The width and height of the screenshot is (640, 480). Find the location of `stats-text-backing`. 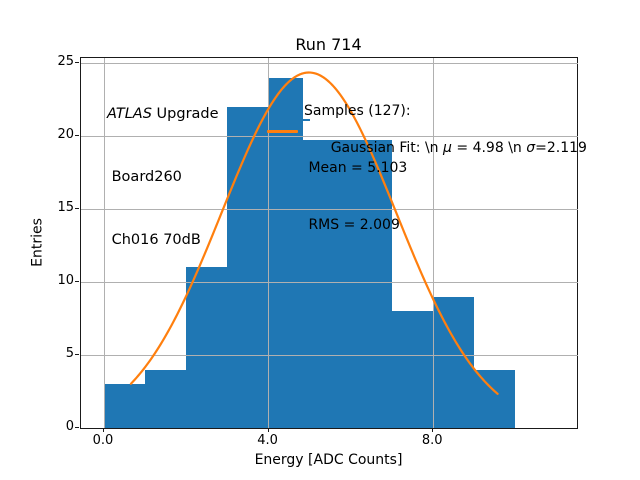

stats-text-backing is located at coordinates (361, 91).